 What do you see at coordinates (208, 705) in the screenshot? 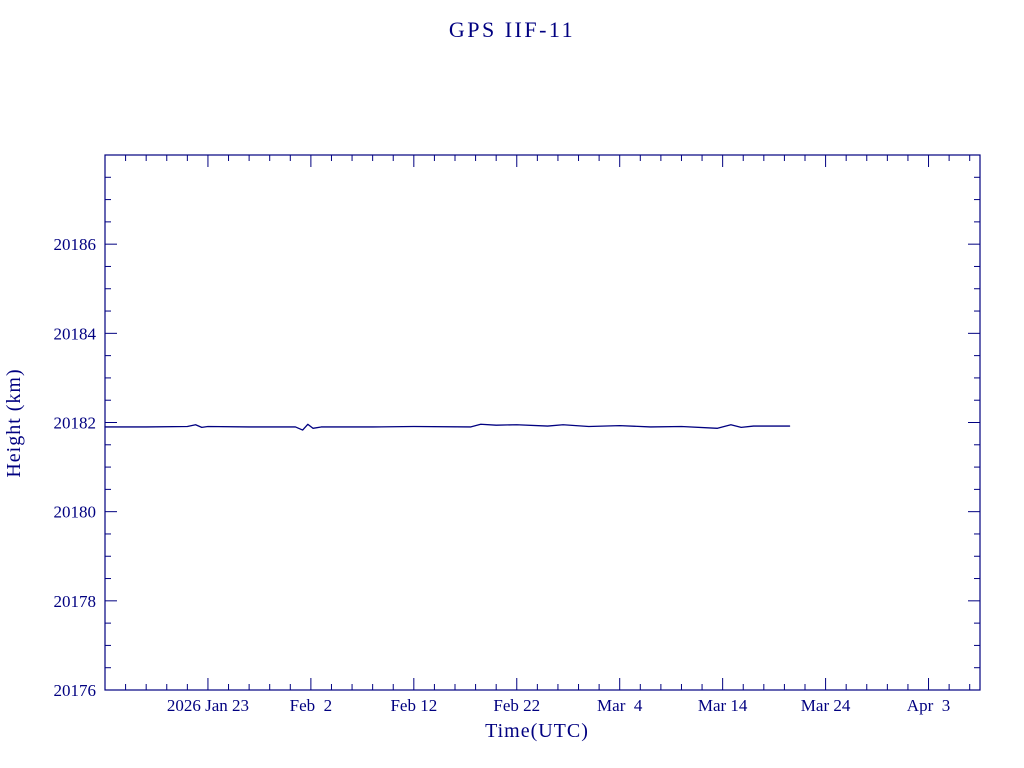
I see `x-tick-label: 2026 Jan 23` at bounding box center [208, 705].